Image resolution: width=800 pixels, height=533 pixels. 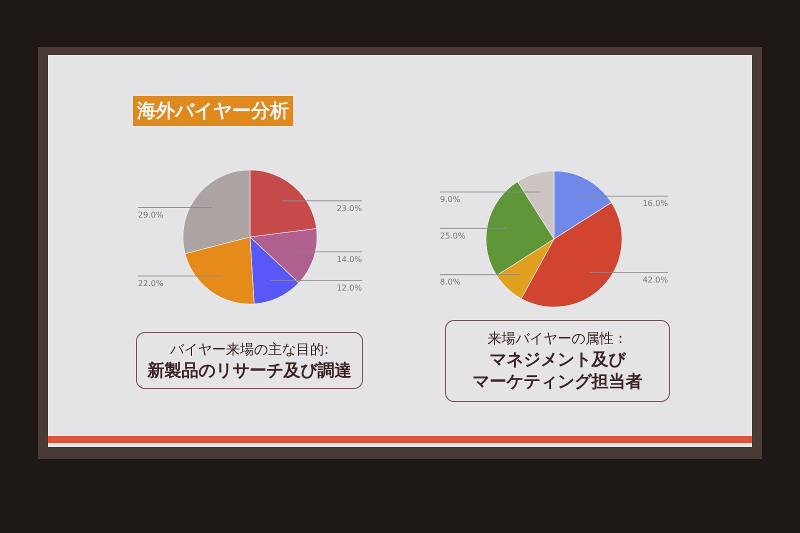 I want to click on data-label: 22.0%, so click(x=151, y=283).